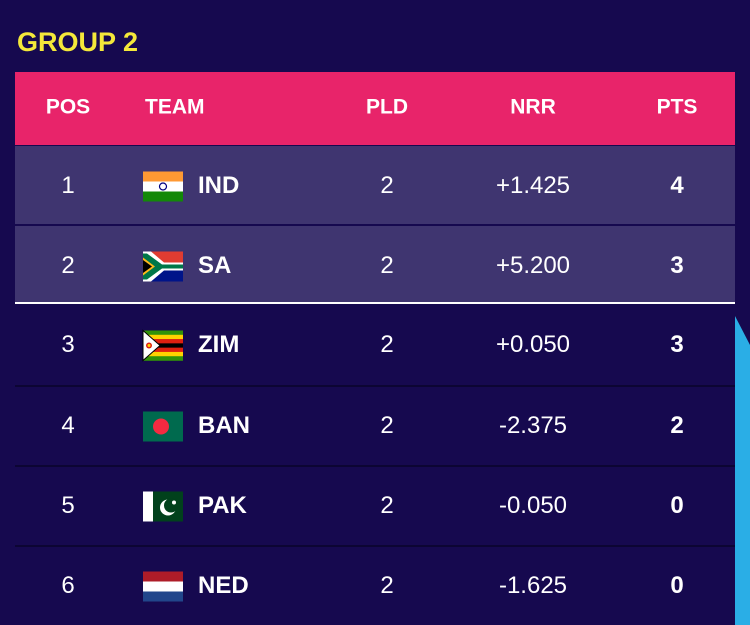 This screenshot has width=750, height=625. What do you see at coordinates (533, 585) in the screenshot?
I see `cell-nrr: -1.625` at bounding box center [533, 585].